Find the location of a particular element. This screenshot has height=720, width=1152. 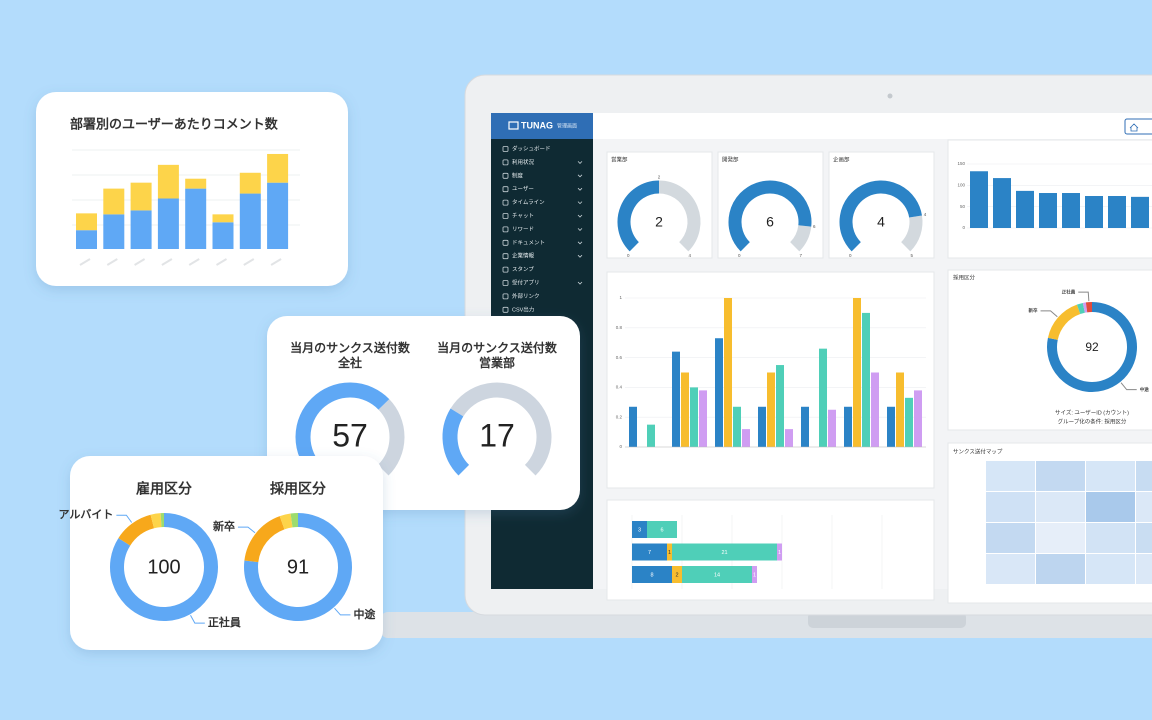

menu-item: タイムライン is located at coordinates (528, 202).